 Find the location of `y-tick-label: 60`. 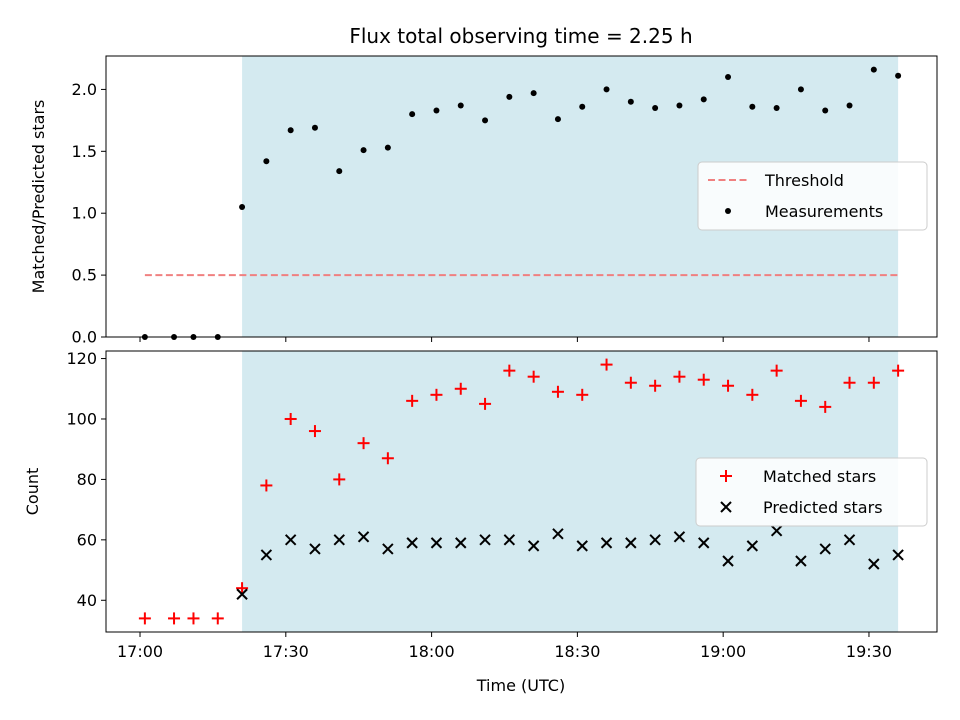

y-tick-label: 60 is located at coordinates (87, 539).